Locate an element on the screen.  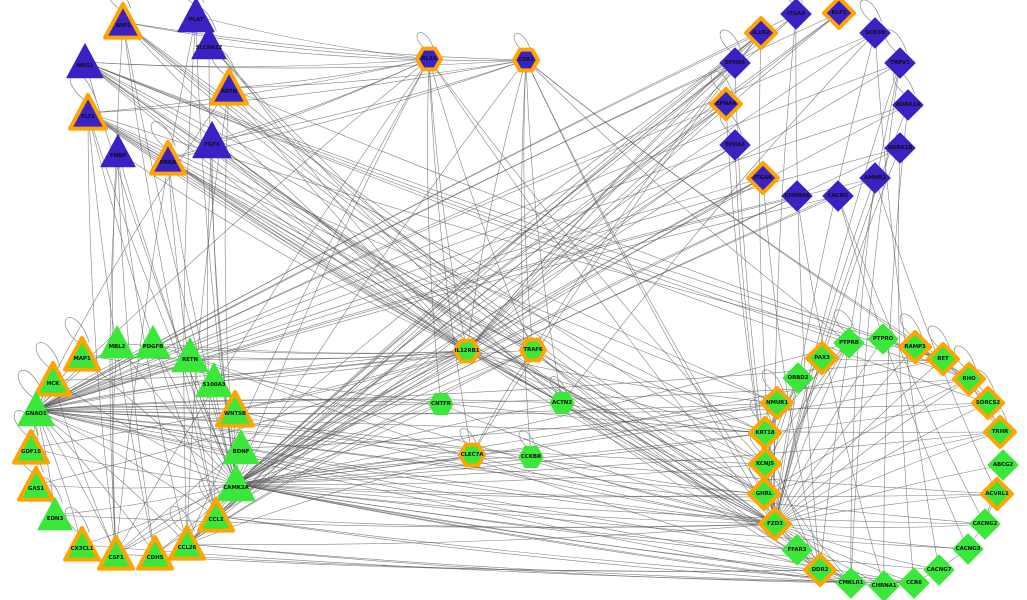
graph-node-chrna6: CHRNA6 is located at coordinates (797, 196).